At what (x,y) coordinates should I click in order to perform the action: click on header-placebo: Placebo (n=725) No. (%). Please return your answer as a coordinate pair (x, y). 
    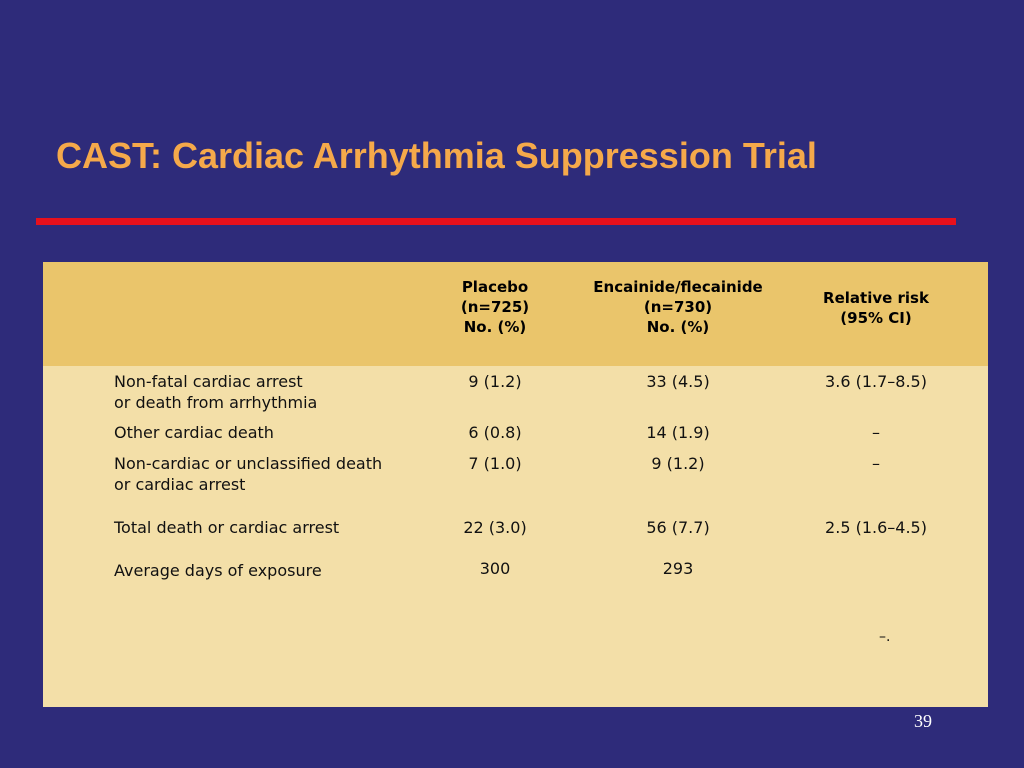
    Looking at the image, I should click on (495, 307).